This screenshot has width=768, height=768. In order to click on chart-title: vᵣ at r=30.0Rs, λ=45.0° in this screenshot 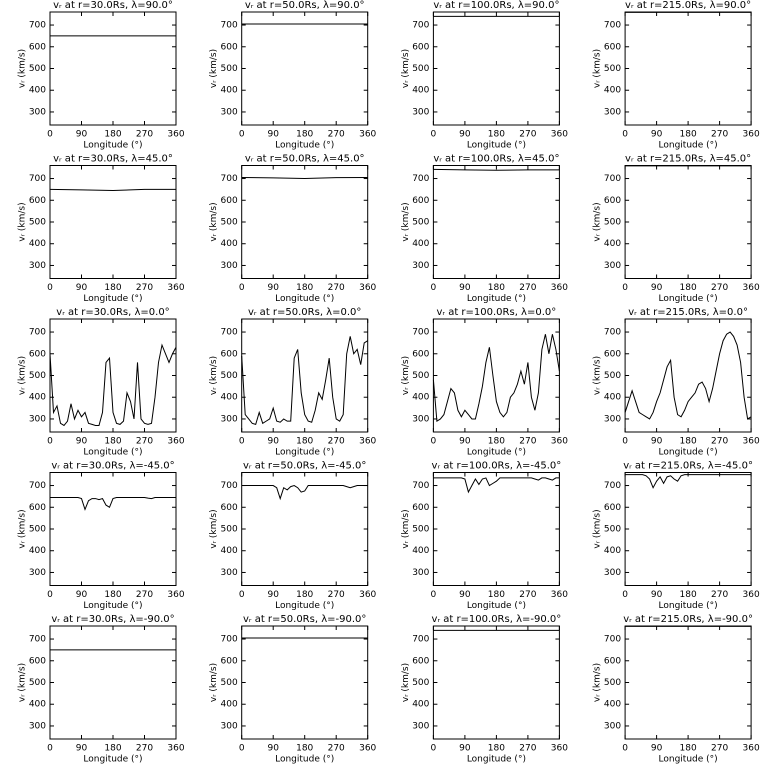, I will do `click(113, 159)`.